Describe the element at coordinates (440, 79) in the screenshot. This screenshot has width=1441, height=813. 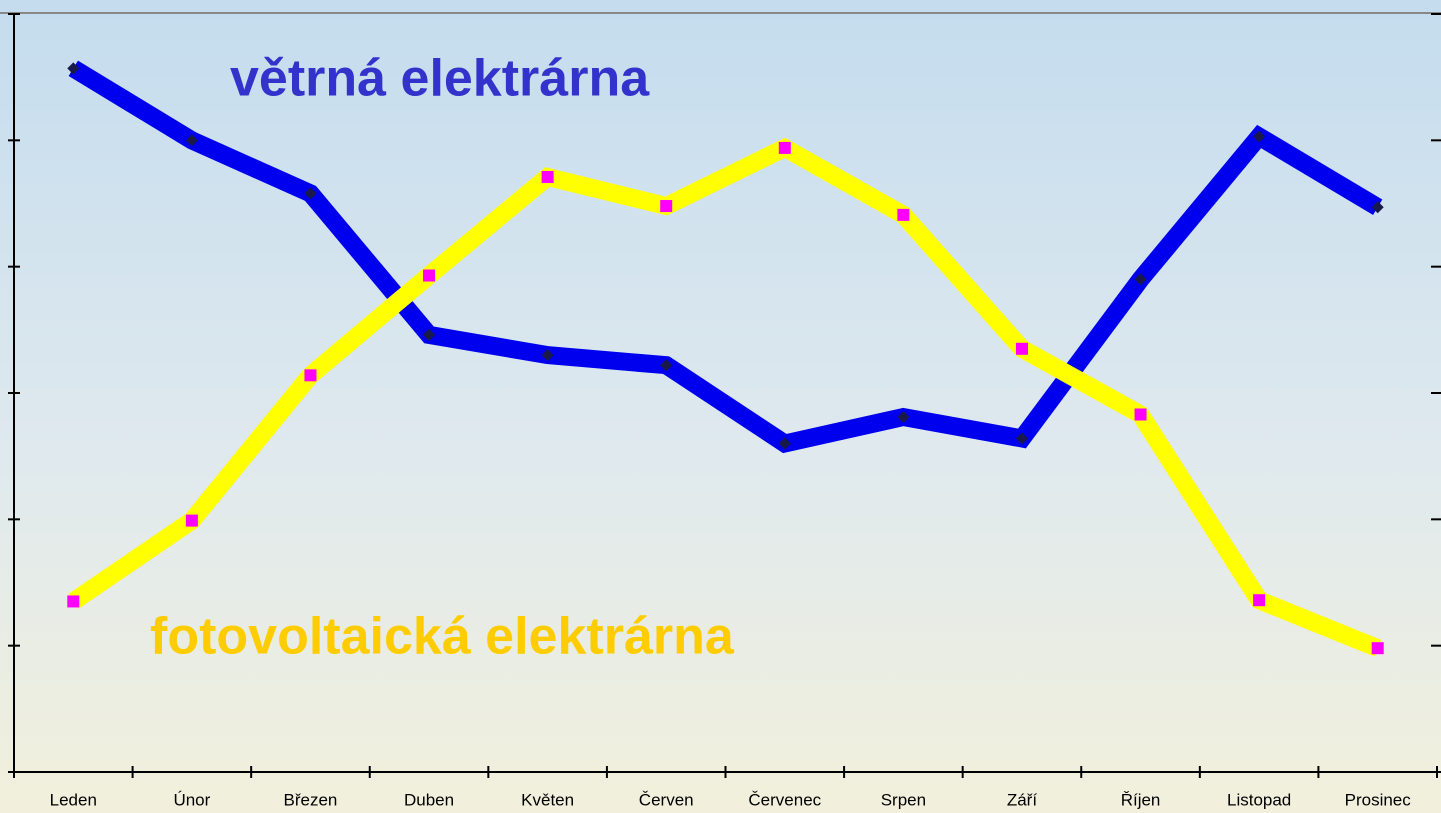
I see `annotation: větrná elektrárna` at that location.